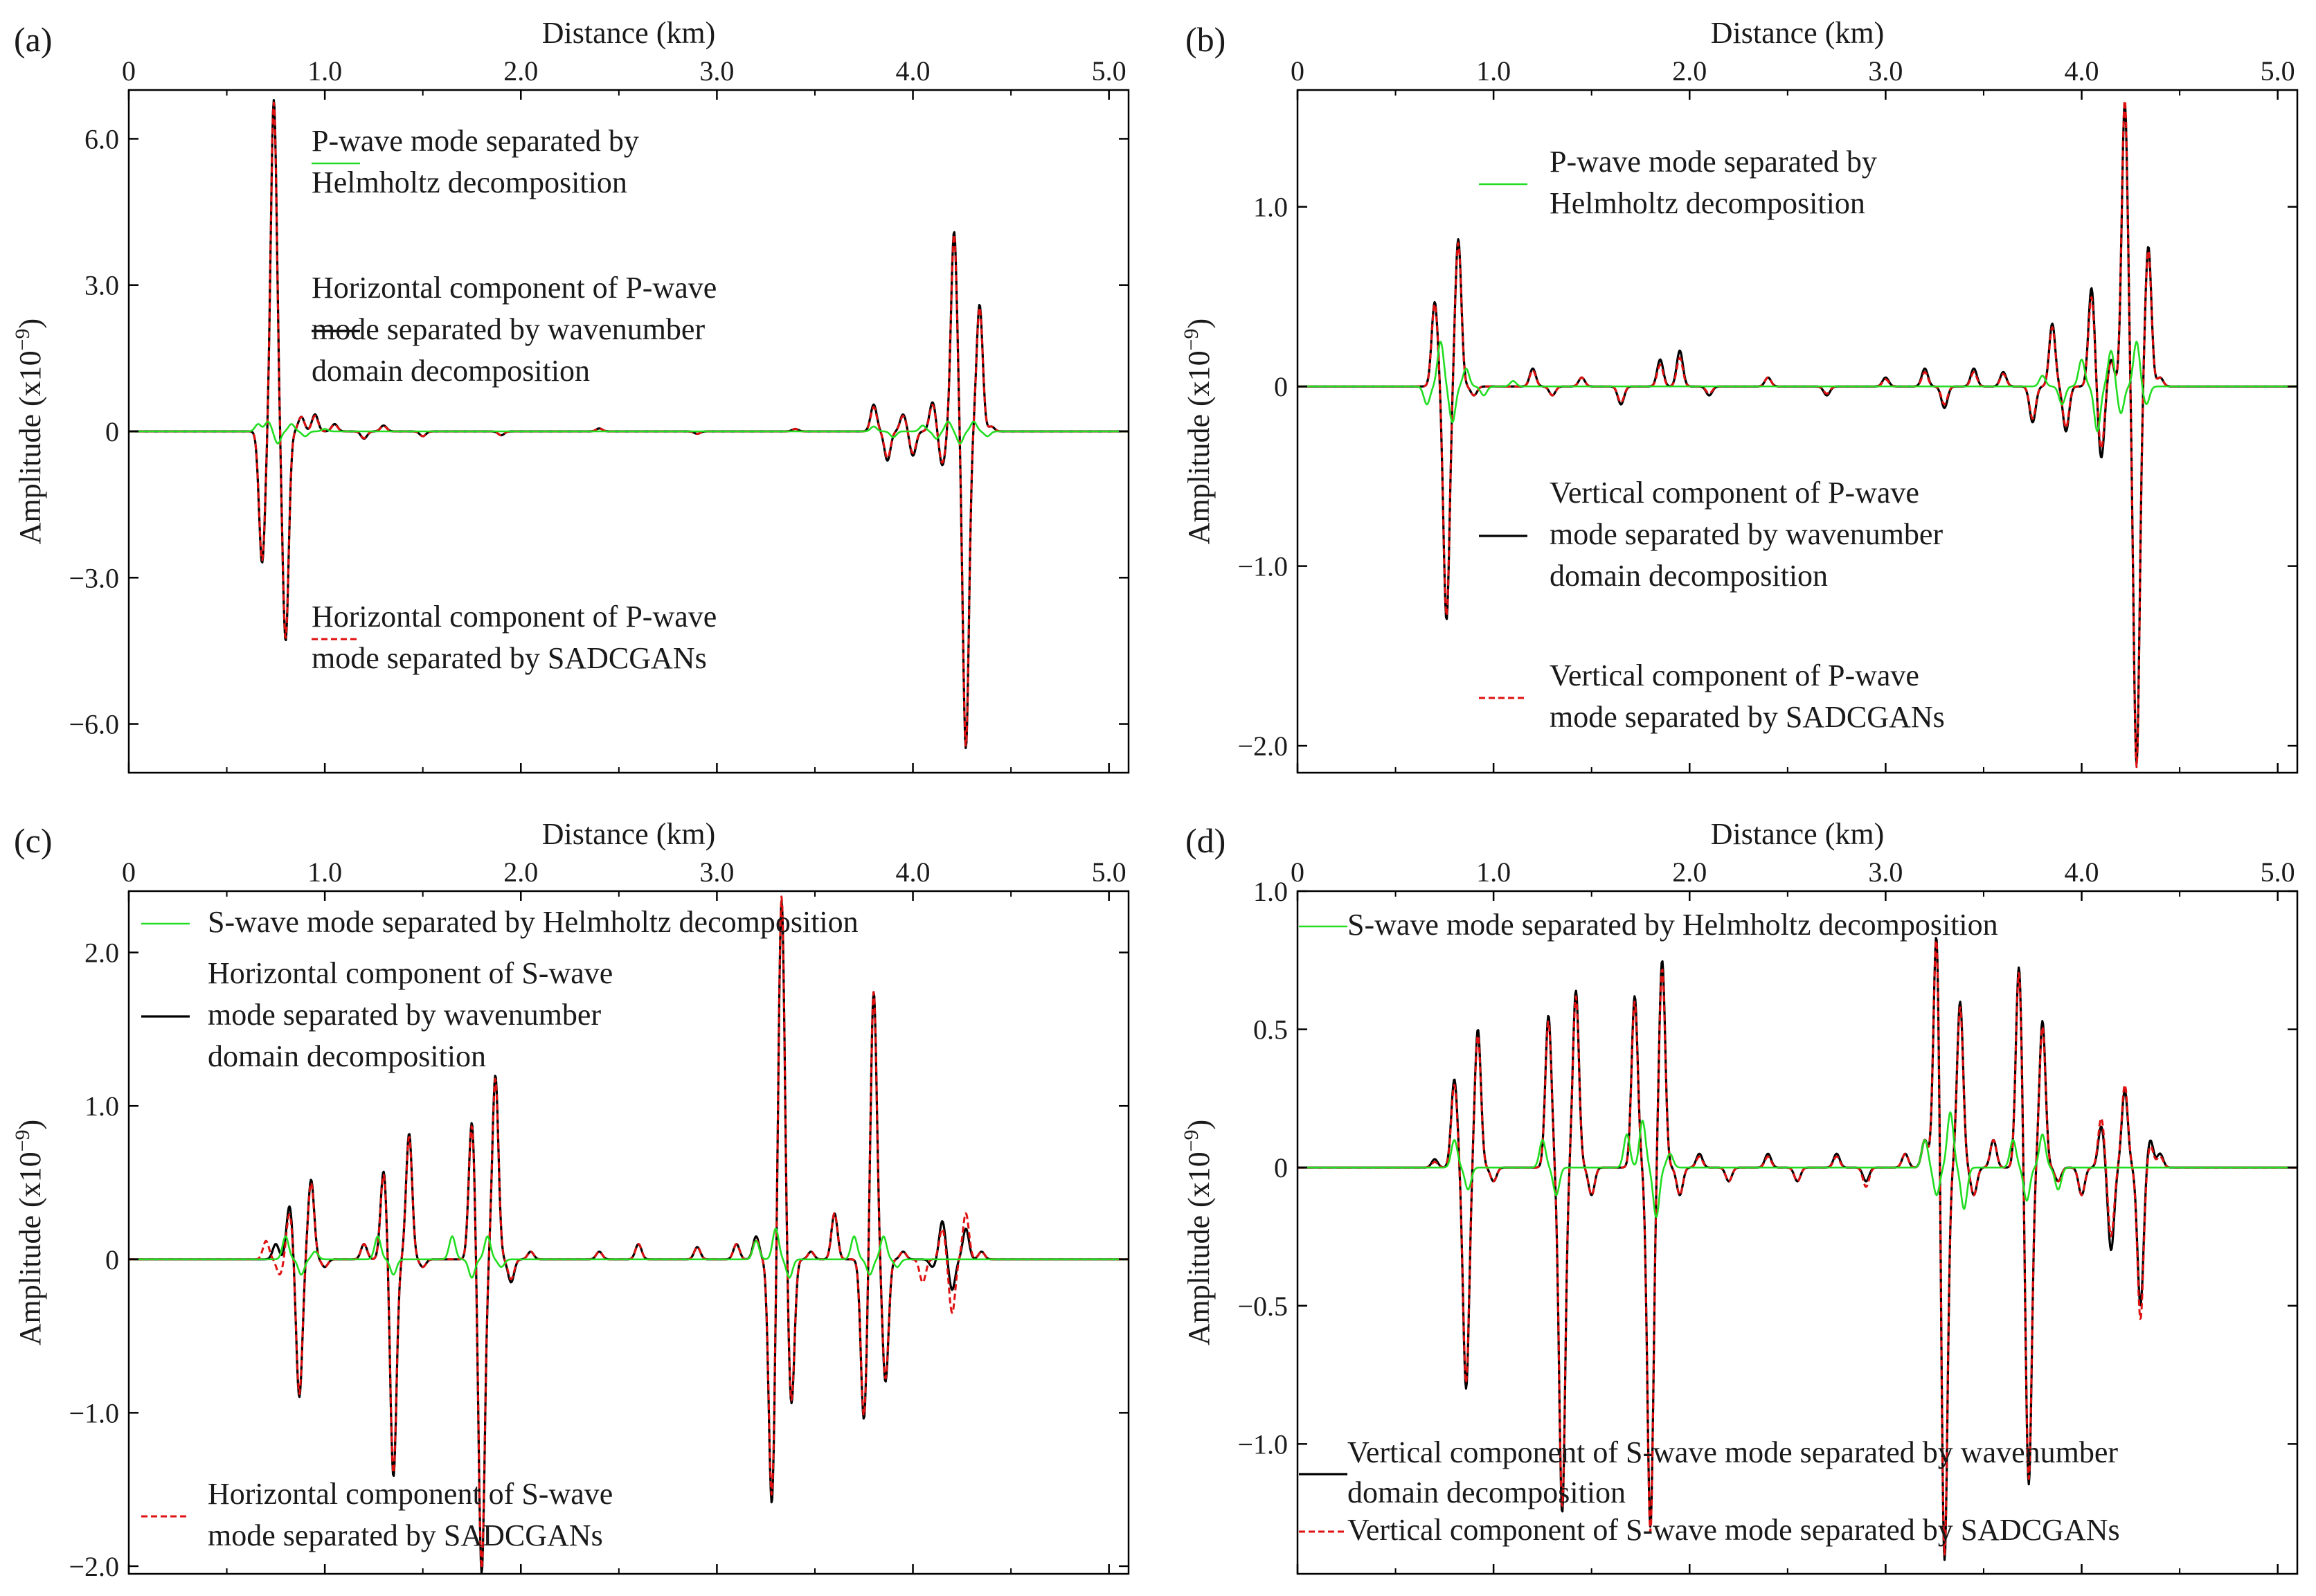 This screenshot has width=2316, height=1596. What do you see at coordinates (1262, 1306) in the screenshot?
I see `y-tick-label: −0.5` at bounding box center [1262, 1306].